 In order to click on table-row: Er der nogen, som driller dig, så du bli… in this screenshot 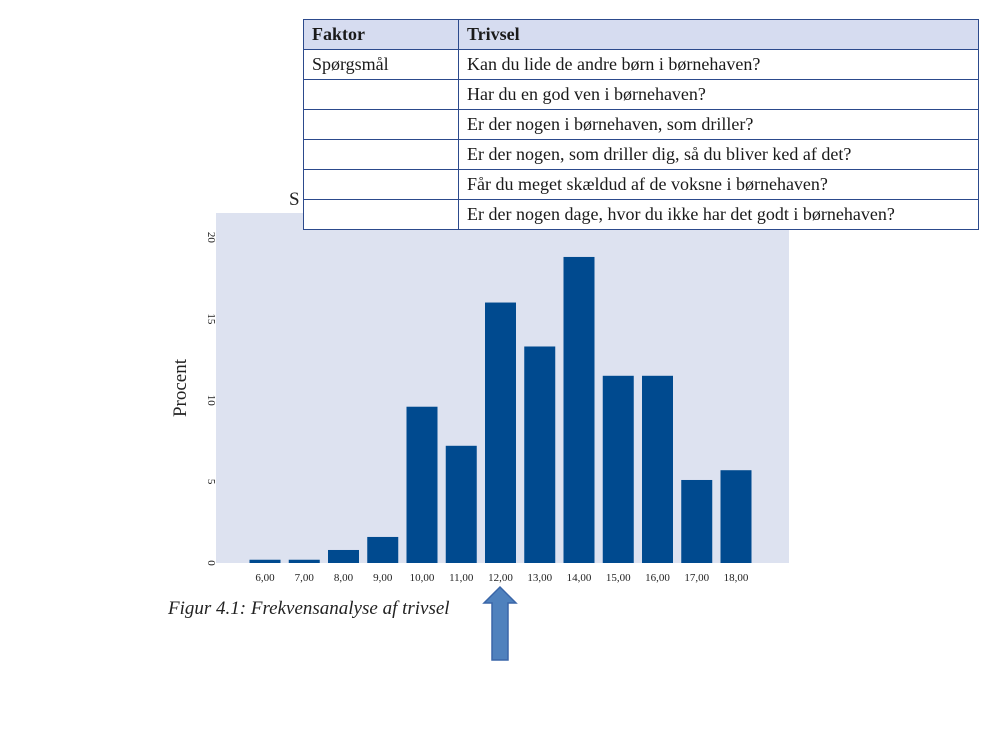, I will do `click(641, 154)`.